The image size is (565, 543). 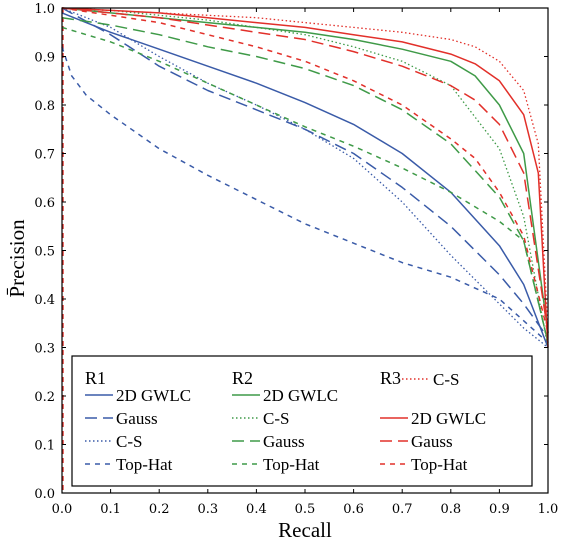 I want to click on y-tick-label: 0.4, so click(x=44, y=300).